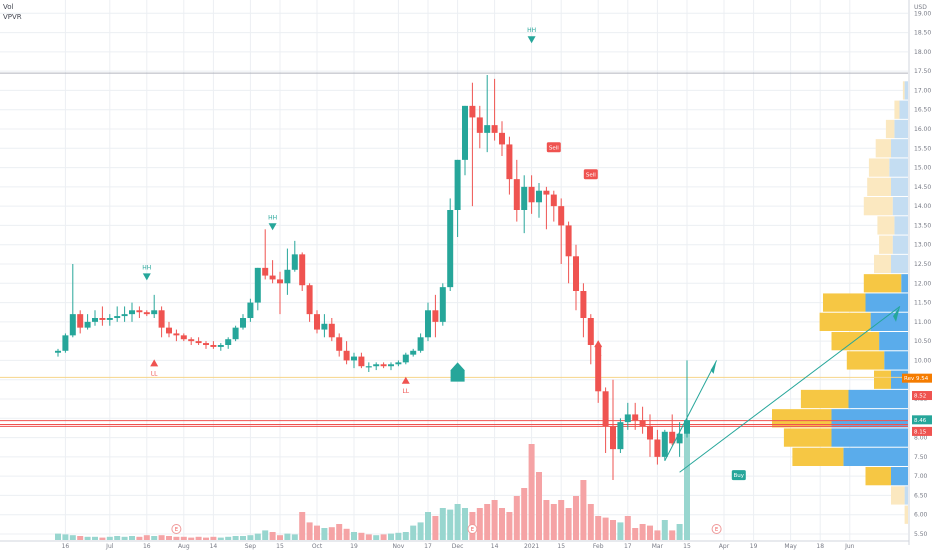 The height and width of the screenshot is (550, 932). I want to click on price-tick-label: 14.00, so click(922, 206).